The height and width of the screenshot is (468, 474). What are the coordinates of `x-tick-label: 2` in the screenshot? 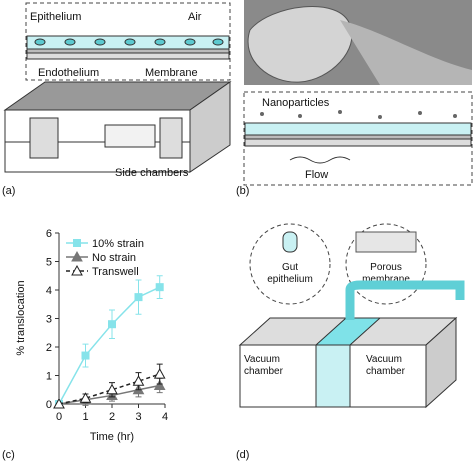 It's located at (112, 417).